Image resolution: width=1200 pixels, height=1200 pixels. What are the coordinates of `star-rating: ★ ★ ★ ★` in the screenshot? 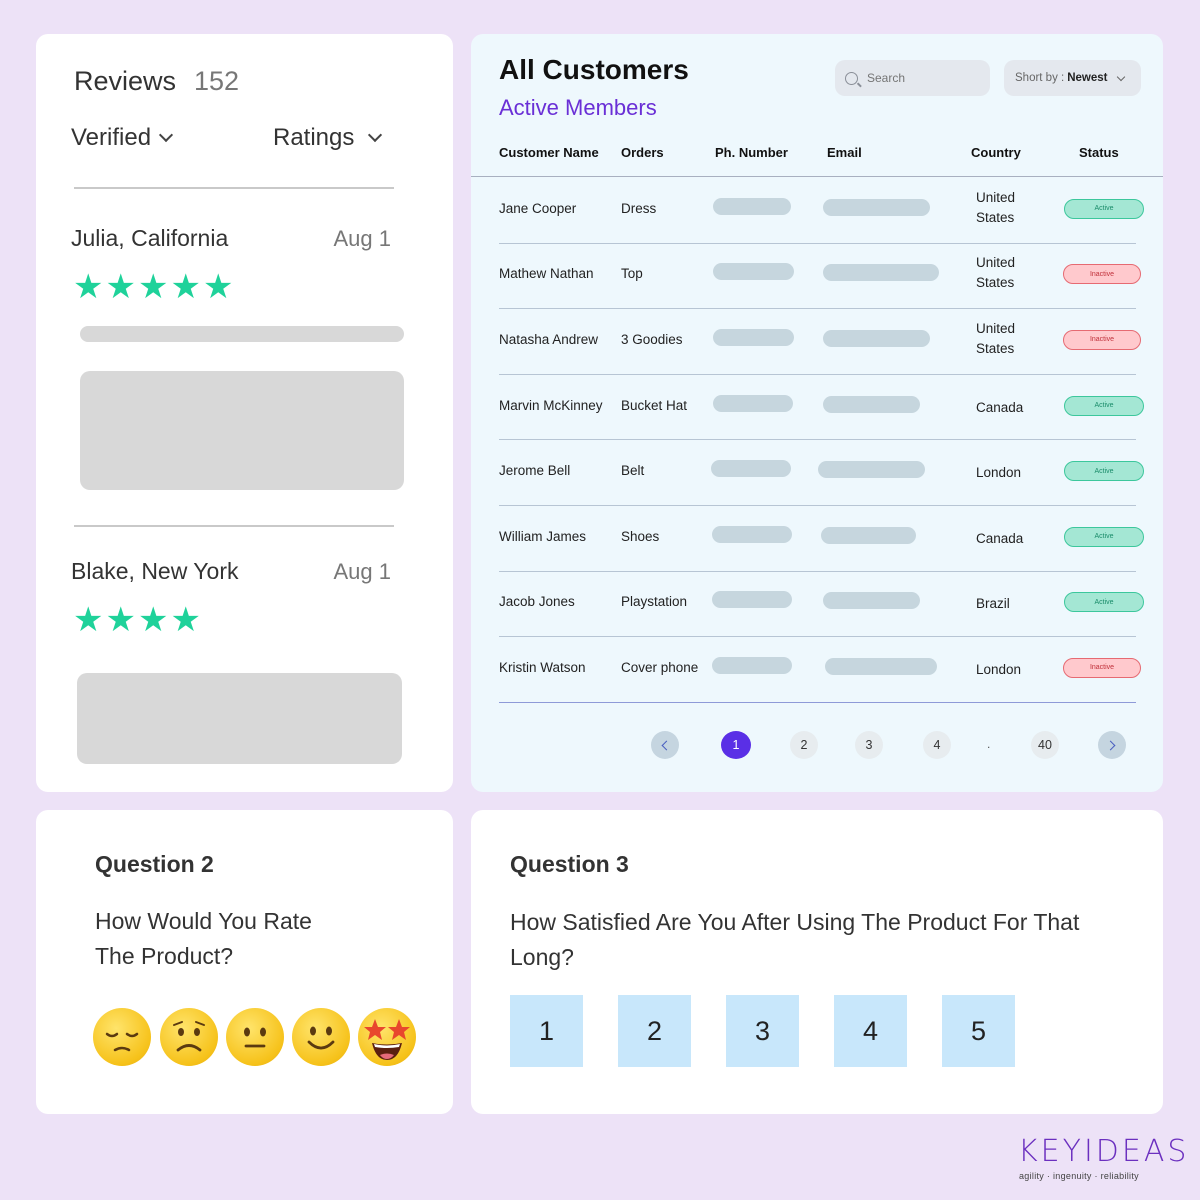 It's located at (137, 620).